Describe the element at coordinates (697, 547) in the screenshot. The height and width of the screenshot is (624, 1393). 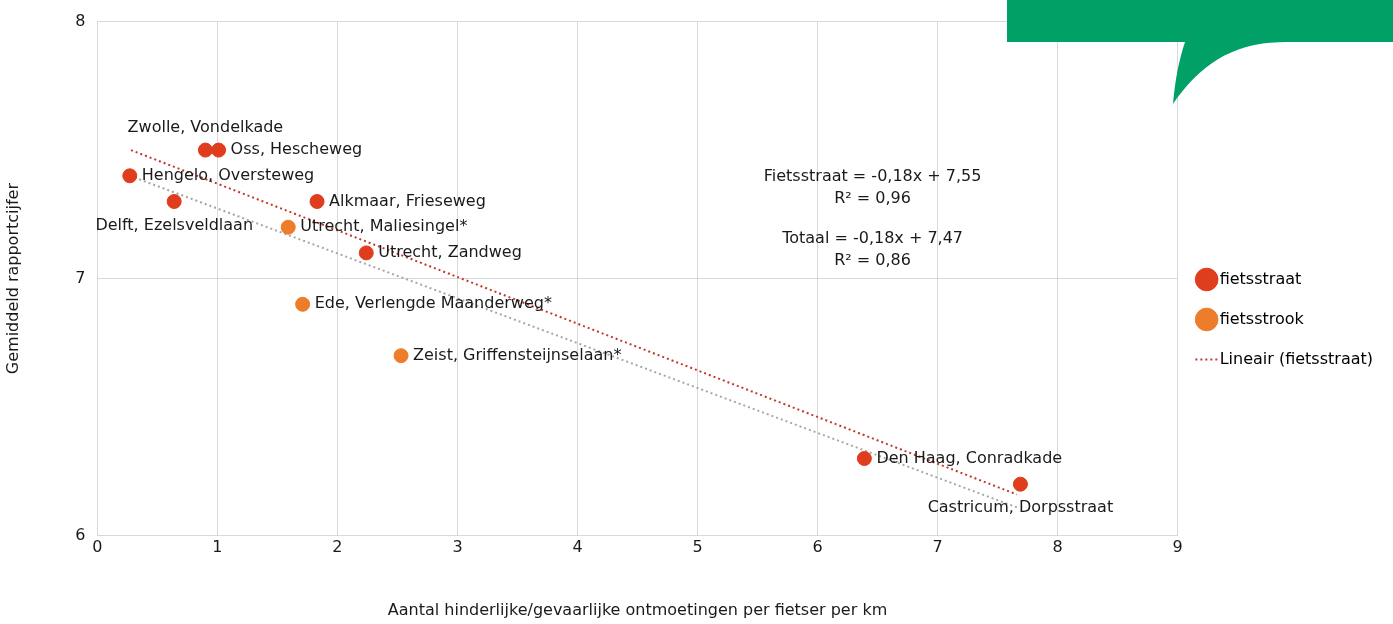
I see `x-tick-label: 5` at that location.